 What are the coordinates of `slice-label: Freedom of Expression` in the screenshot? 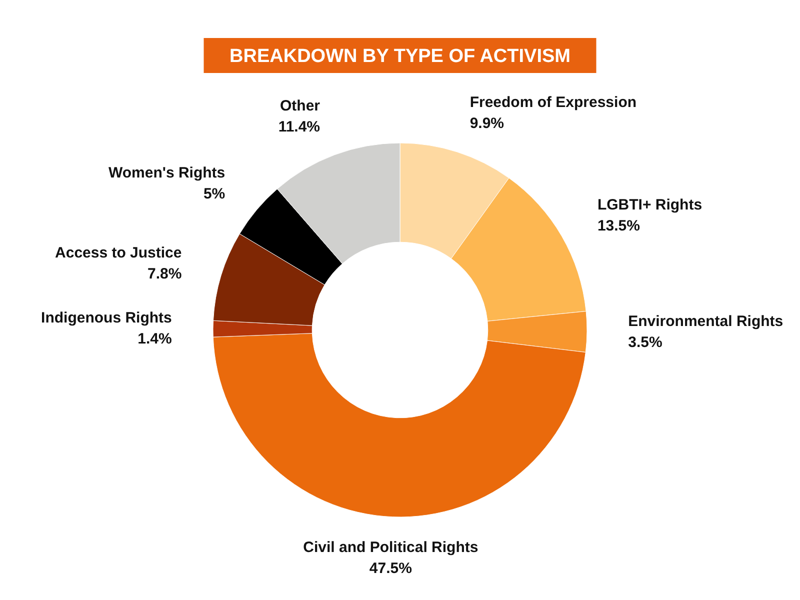 It's located at (553, 102).